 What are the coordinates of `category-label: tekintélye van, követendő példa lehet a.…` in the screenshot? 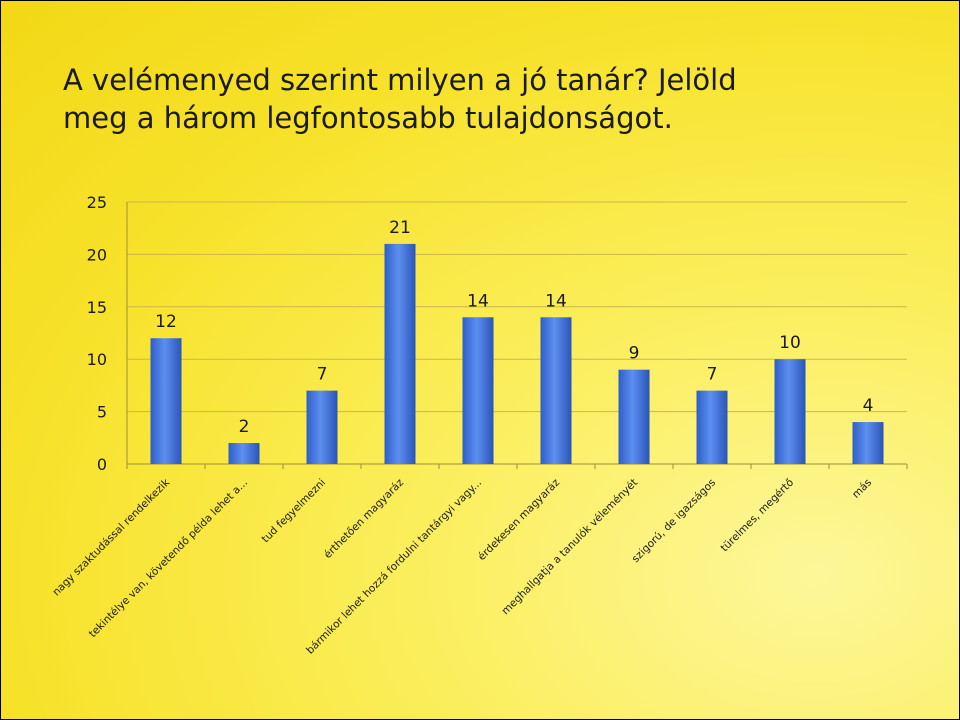 It's located at (168, 558).